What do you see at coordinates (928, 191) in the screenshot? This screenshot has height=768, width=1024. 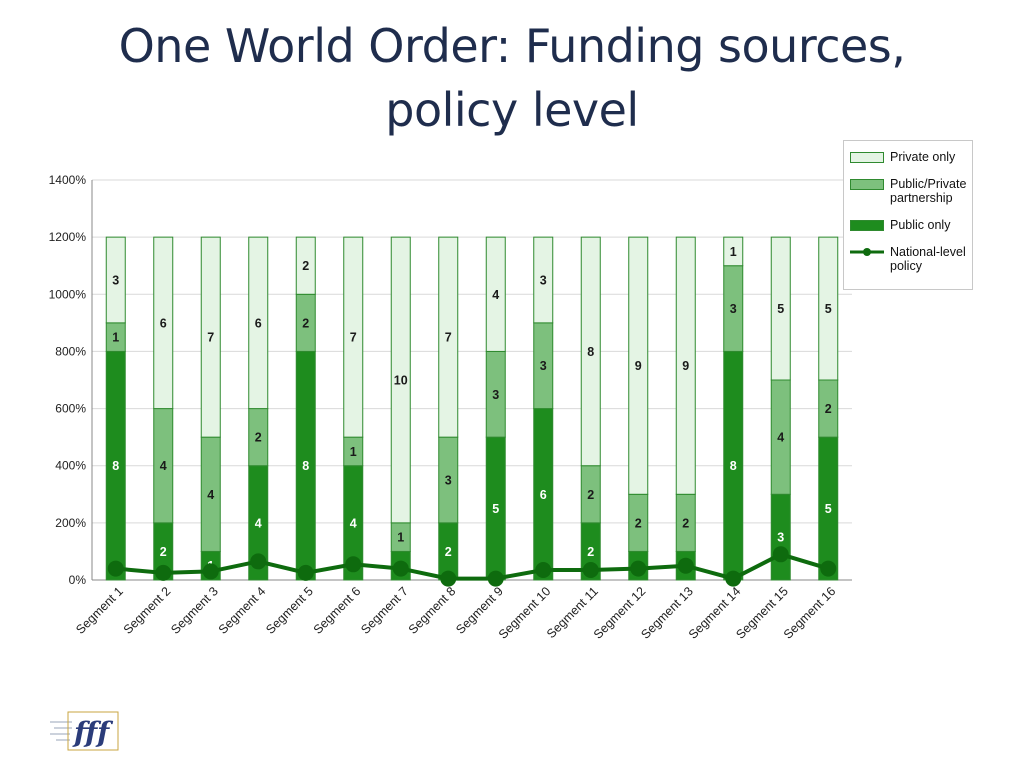 I see `legend-label-partnership: Public/Private partnership` at bounding box center [928, 191].